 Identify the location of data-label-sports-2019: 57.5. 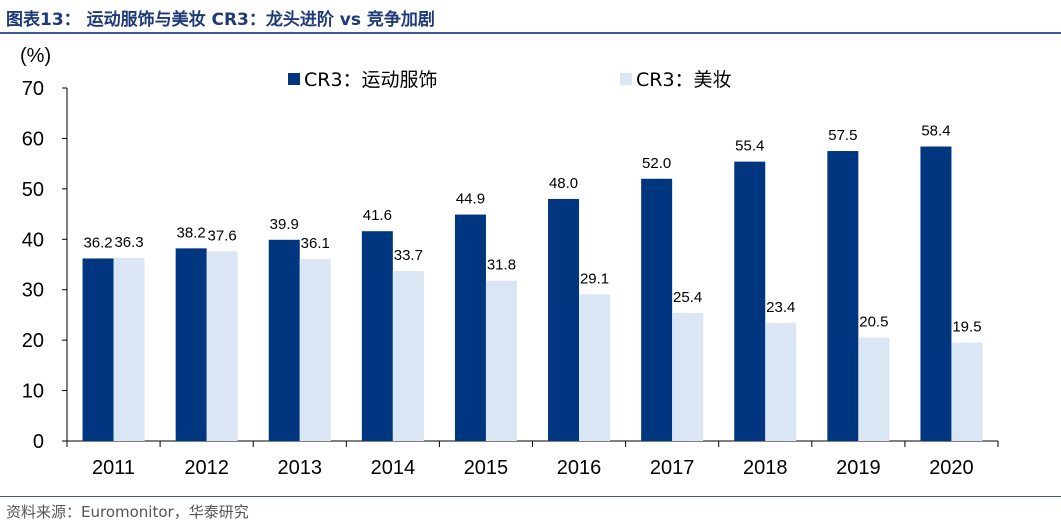
(842, 135).